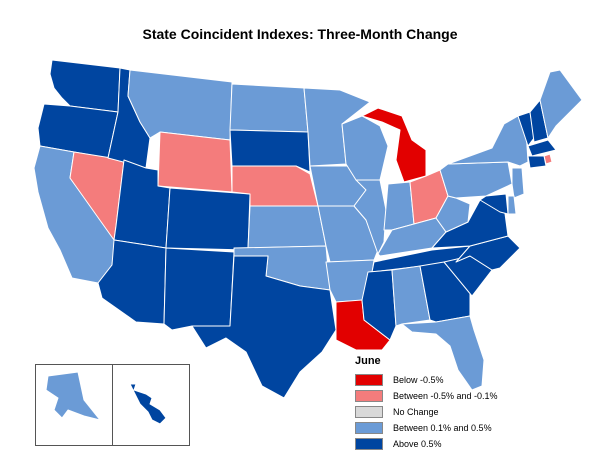 The height and width of the screenshot is (463, 600). What do you see at coordinates (416, 411) in the screenshot?
I see `legend-label: No Change` at bounding box center [416, 411].